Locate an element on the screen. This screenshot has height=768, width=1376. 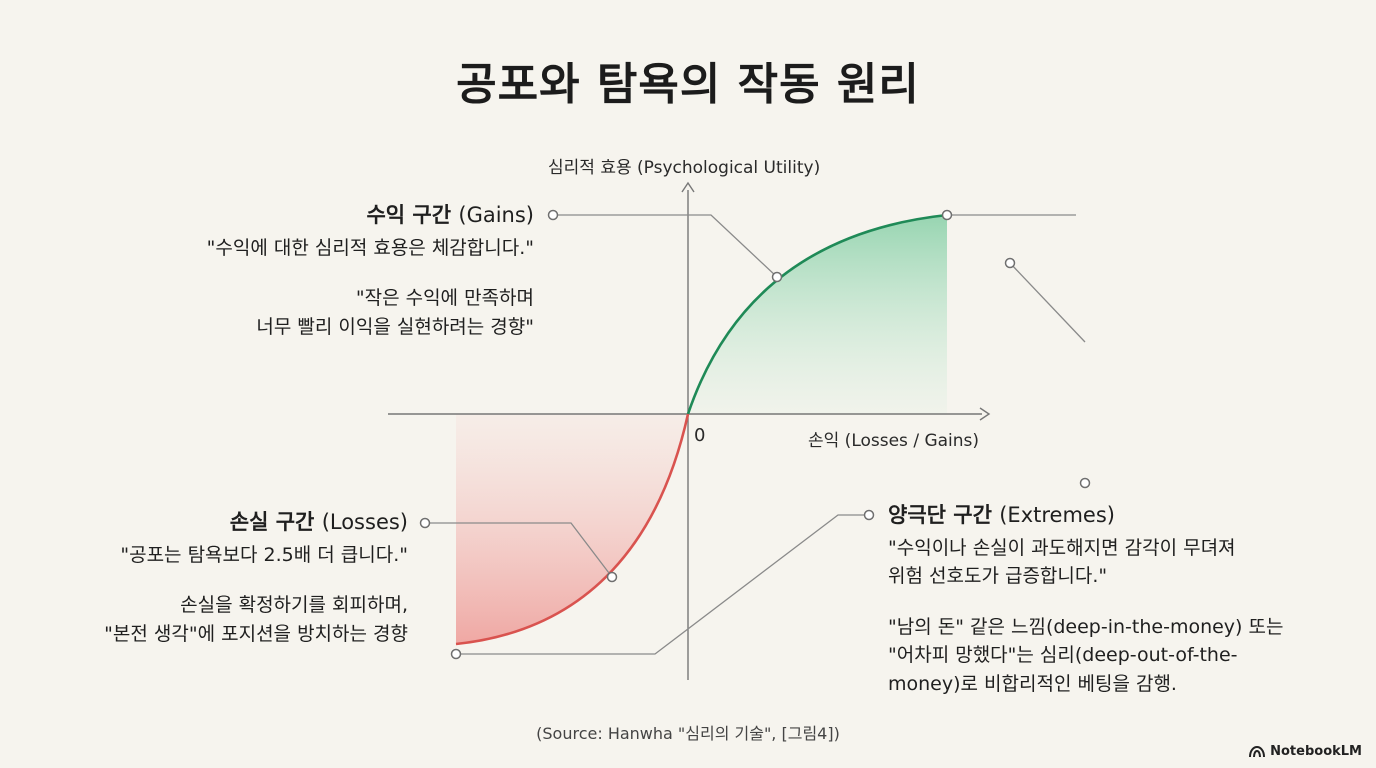
notebooklm-logo-icon is located at coordinates (1257, 751).